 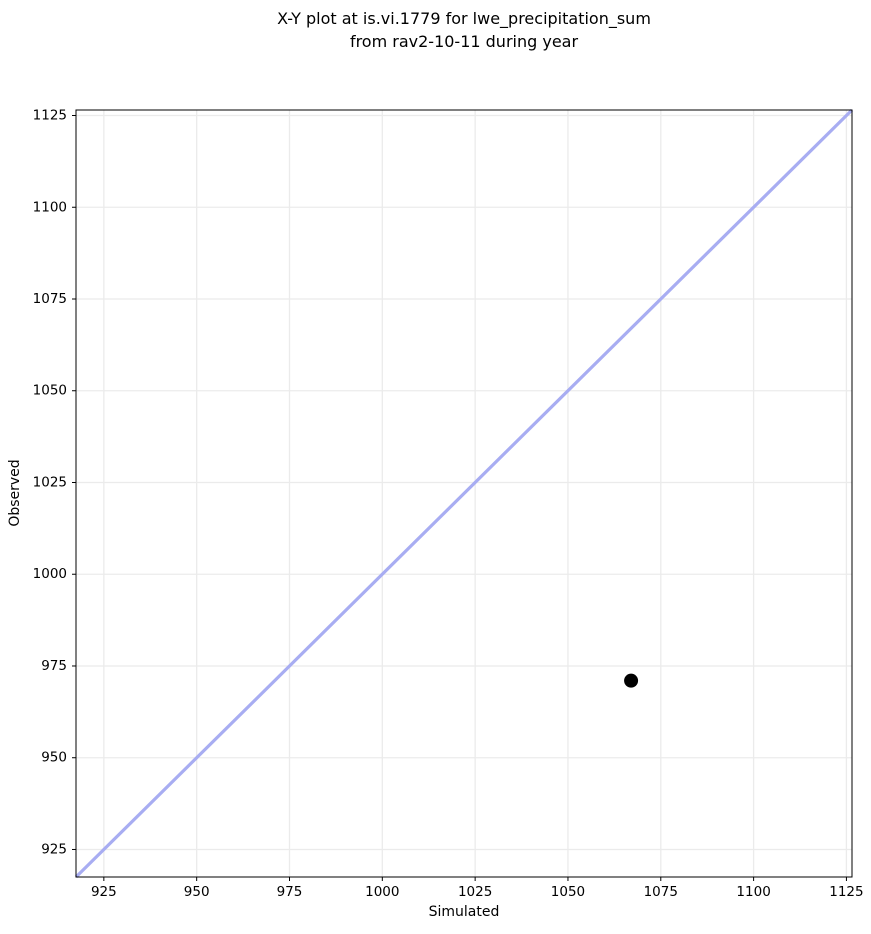 What do you see at coordinates (464, 41) in the screenshot?
I see `chart-title-line2: from rav2-10-11 during year` at bounding box center [464, 41].